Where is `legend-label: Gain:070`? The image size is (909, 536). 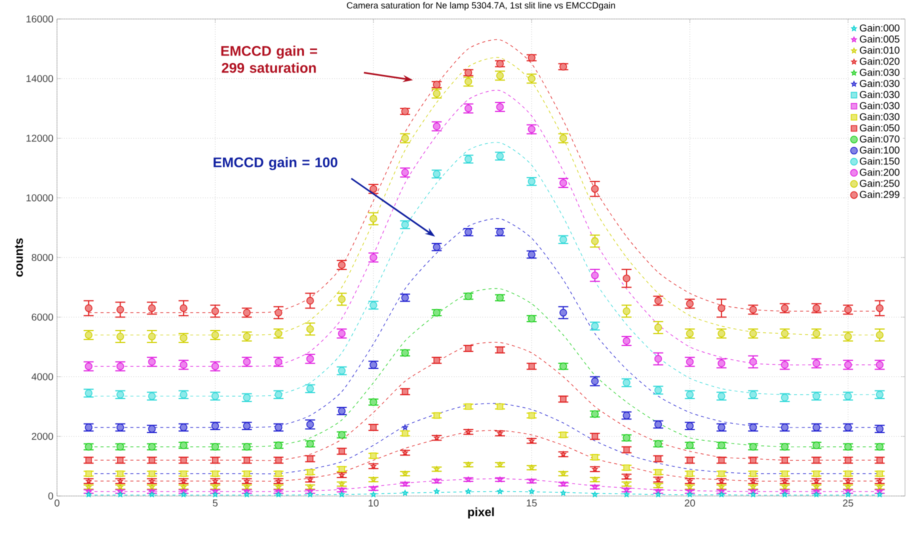
legend-label: Gain:070 is located at coordinates (880, 138).